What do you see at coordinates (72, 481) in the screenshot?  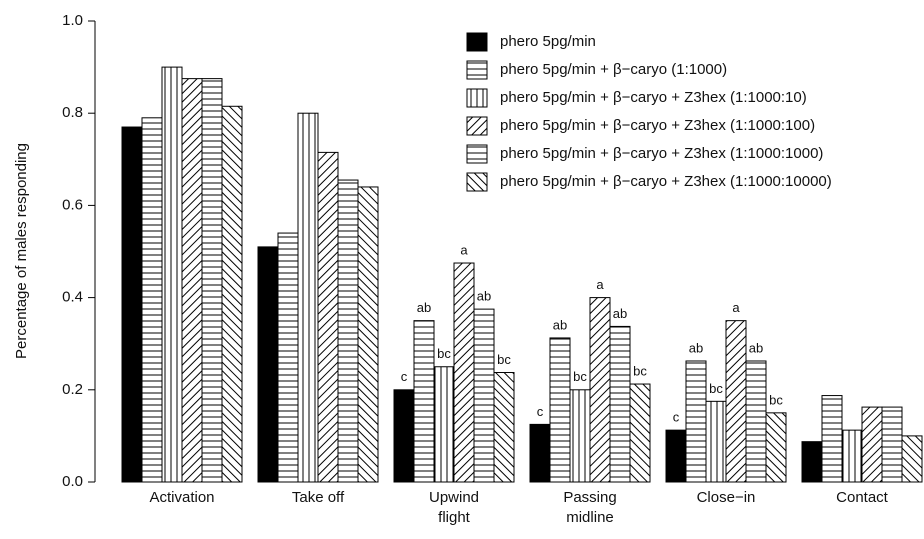 I see `y-tick-label: 0.0` at bounding box center [72, 481].